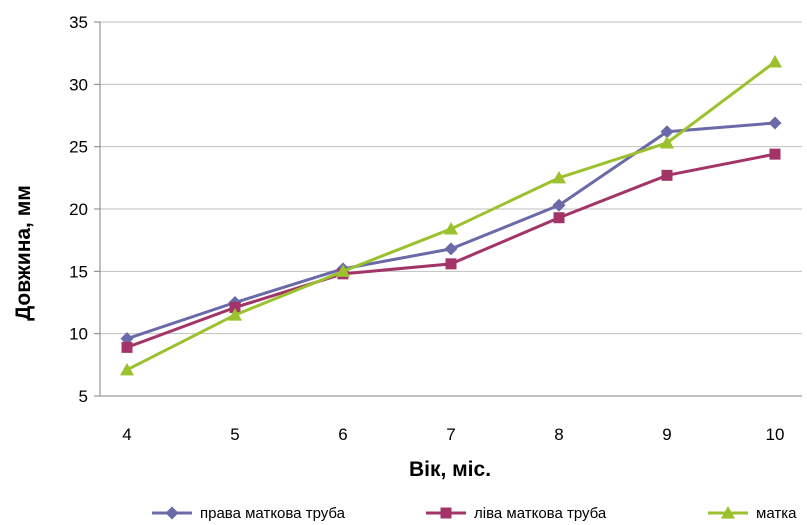 The image size is (807, 525). I want to click on legend-item: ліва маткова труба, so click(516, 513).